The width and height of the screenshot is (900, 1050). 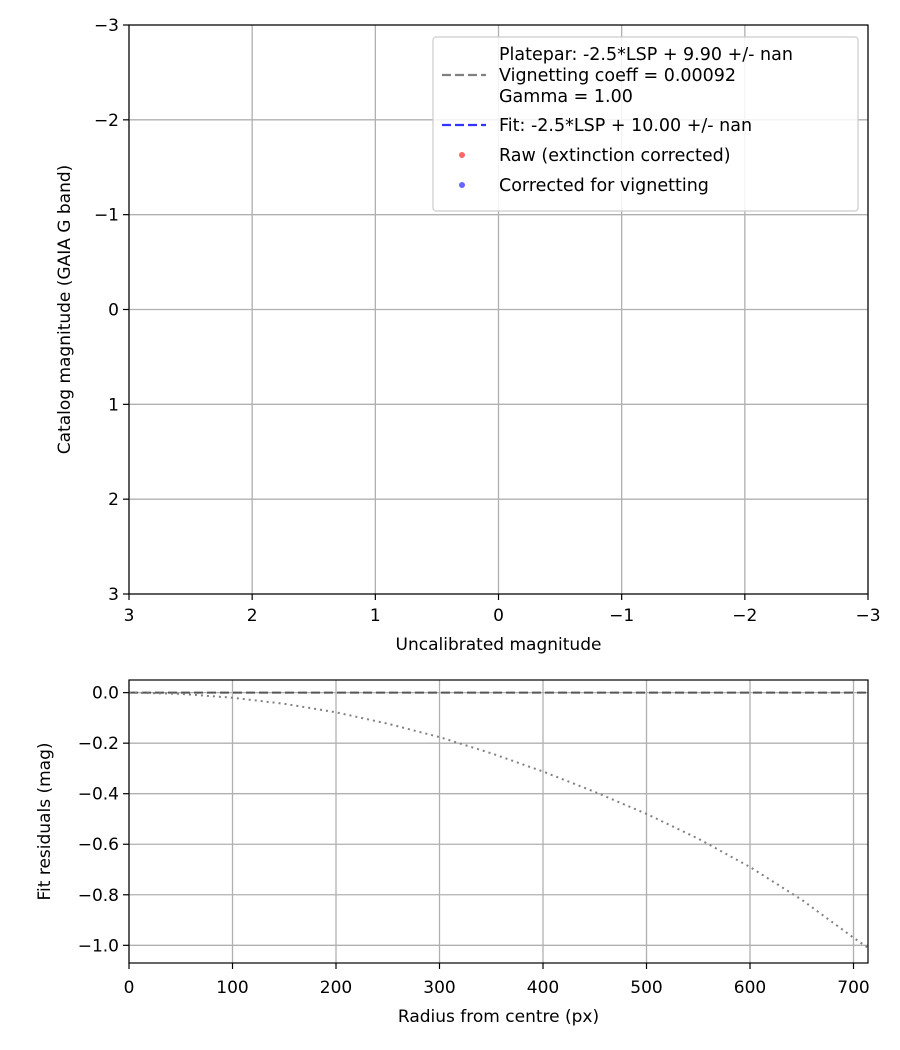 What do you see at coordinates (499, 645) in the screenshot?
I see `top-x-axis-label: Uncalibrated magnitude` at bounding box center [499, 645].